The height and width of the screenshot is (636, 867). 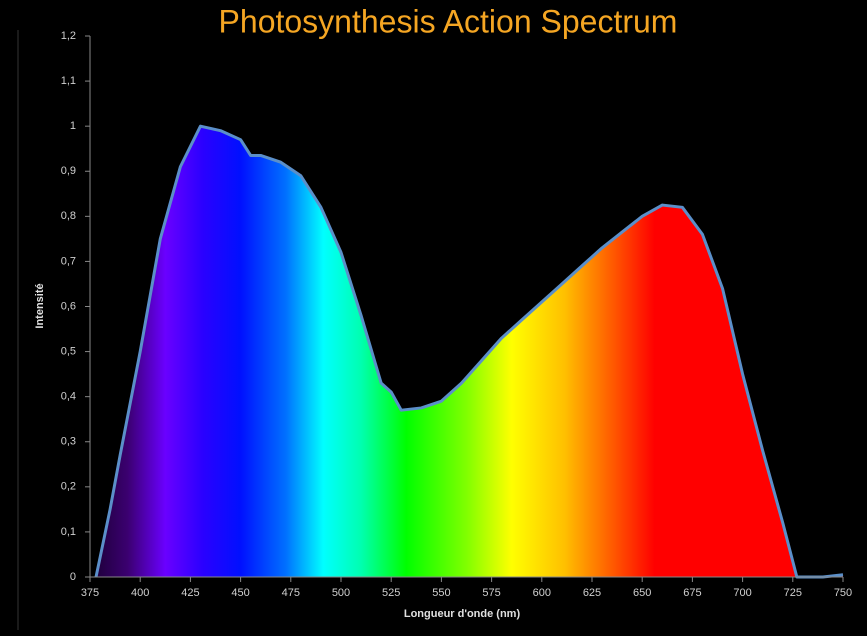 What do you see at coordinates (542, 593) in the screenshot?
I see `x-tick-label: 600` at bounding box center [542, 593].